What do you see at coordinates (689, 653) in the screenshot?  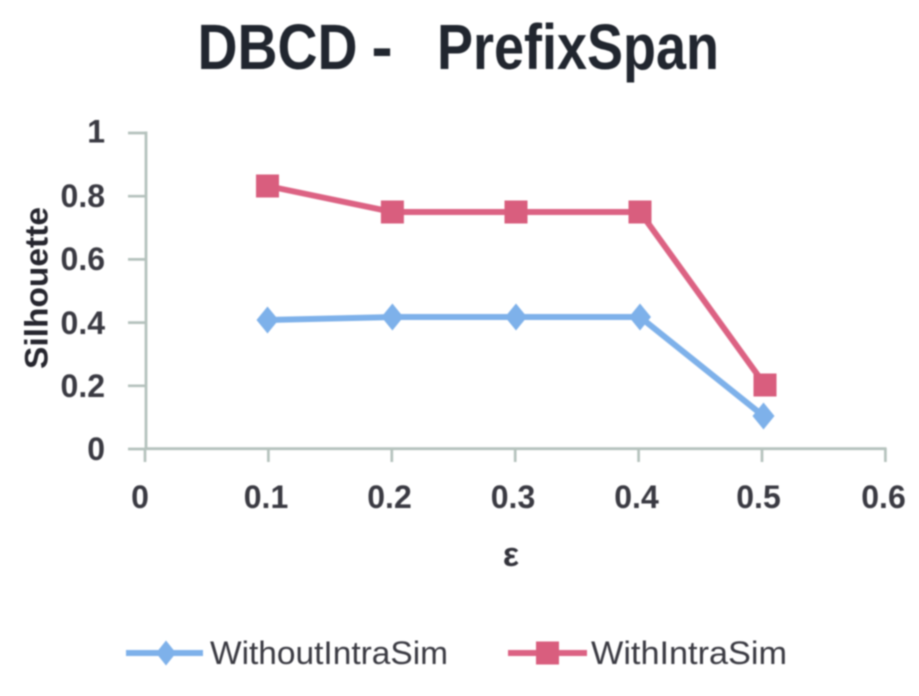 I see `svg-text: WithIntraSim` at bounding box center [689, 653].